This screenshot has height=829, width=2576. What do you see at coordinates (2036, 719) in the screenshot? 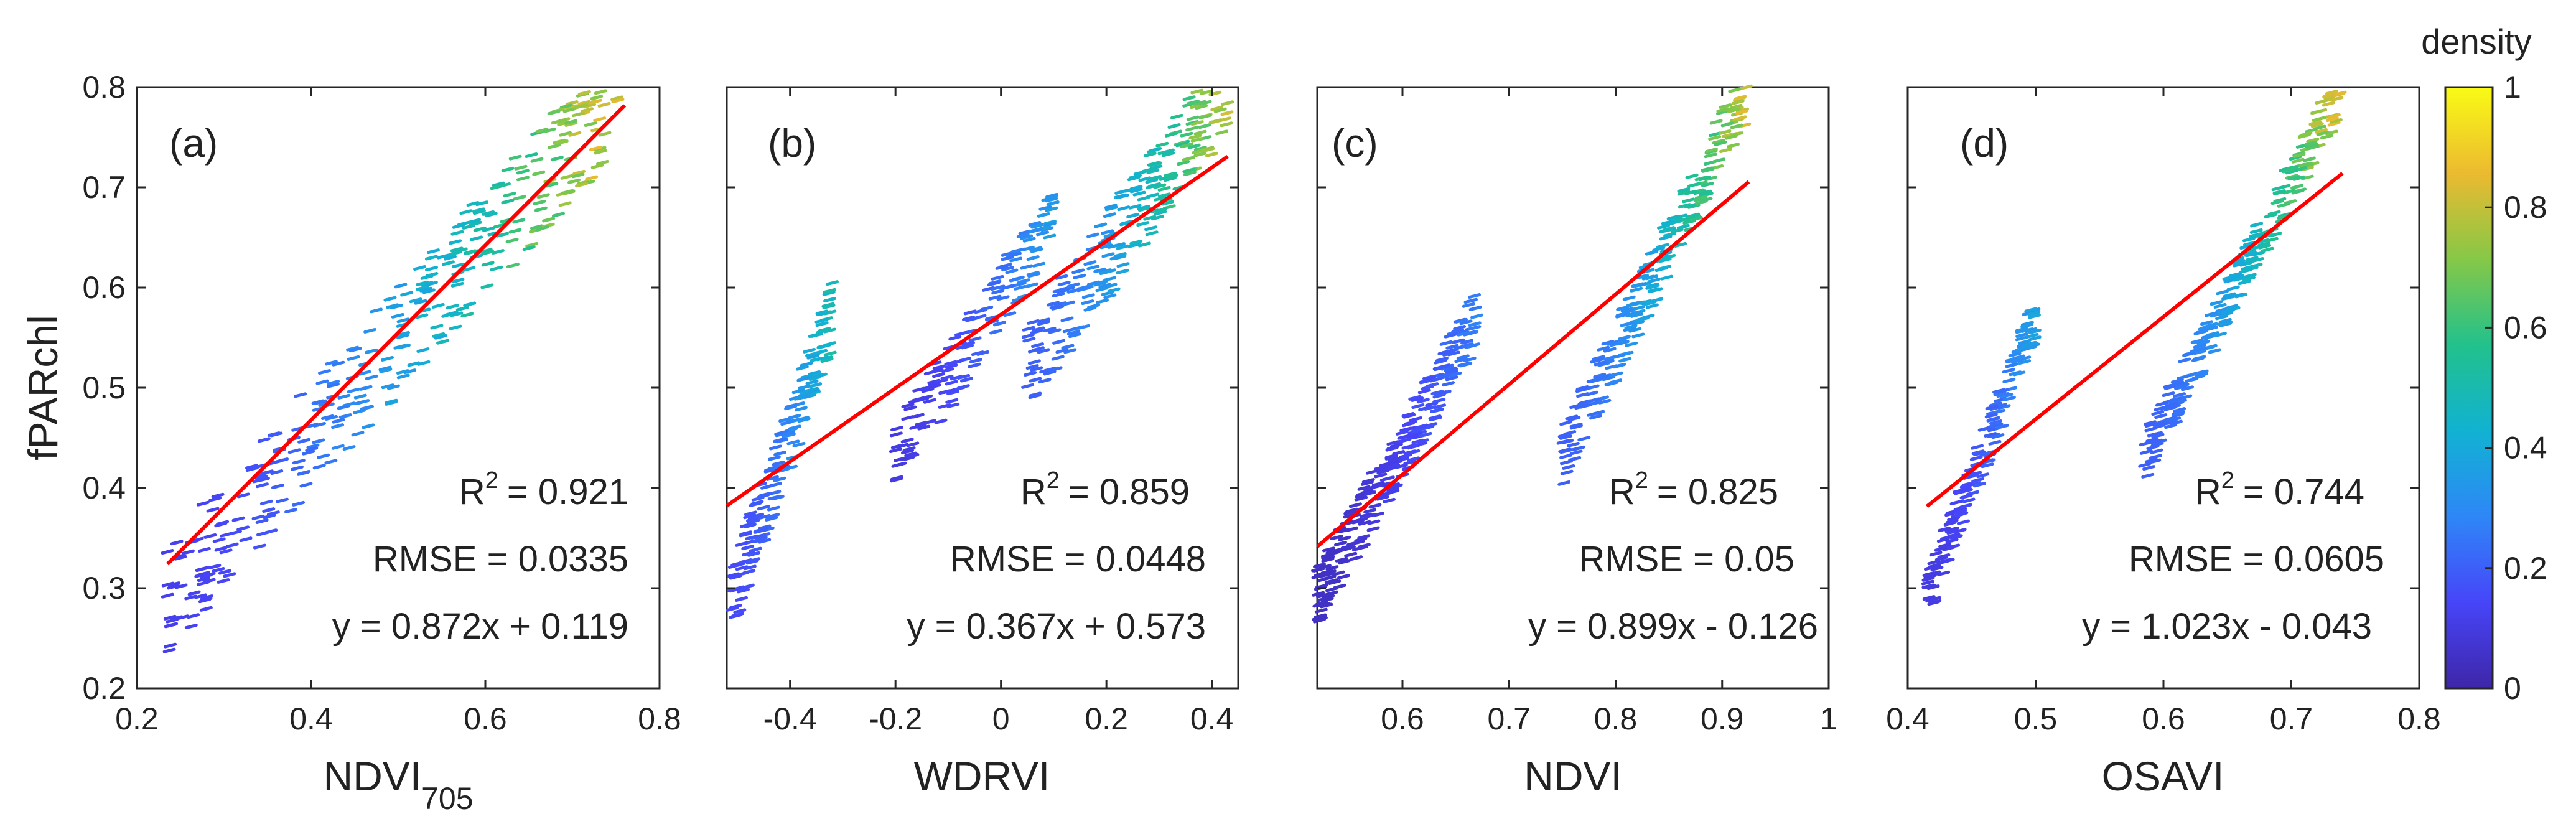
I see `x-tick-label-d-1: 0.5` at bounding box center [2036, 719].